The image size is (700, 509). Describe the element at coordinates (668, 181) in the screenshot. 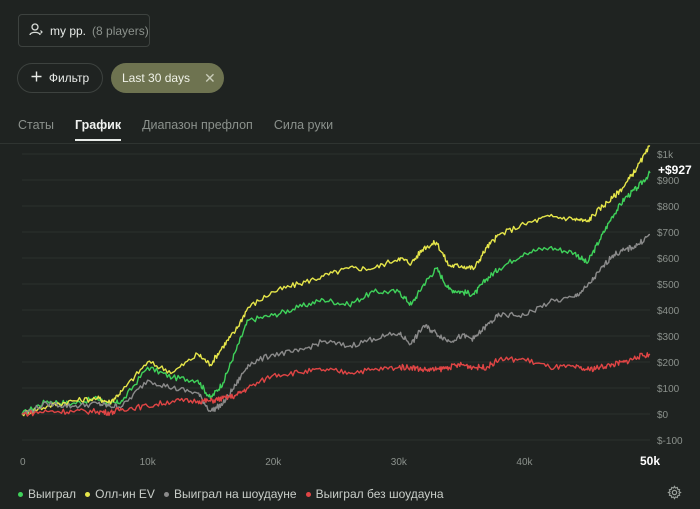

I see `y-tick-label: $900` at that location.